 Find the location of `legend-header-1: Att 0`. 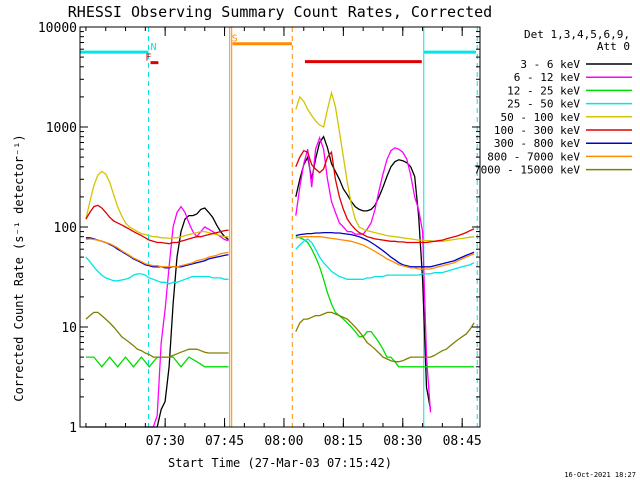

legend-header-1: Att 0 is located at coordinates (613, 46).